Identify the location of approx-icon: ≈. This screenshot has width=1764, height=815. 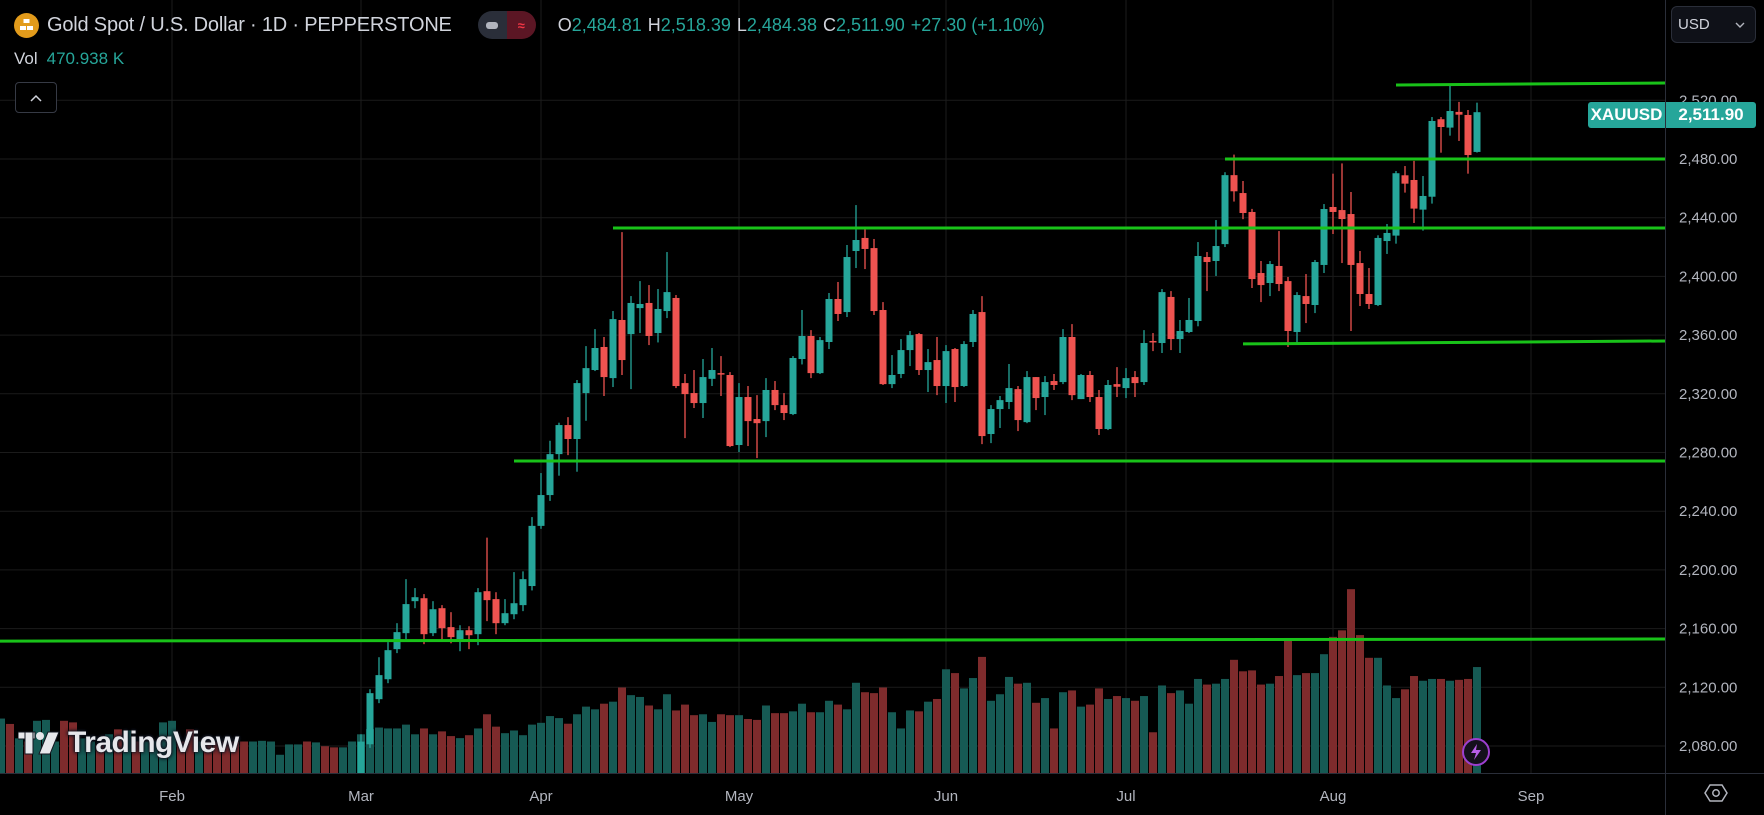
(521, 25).